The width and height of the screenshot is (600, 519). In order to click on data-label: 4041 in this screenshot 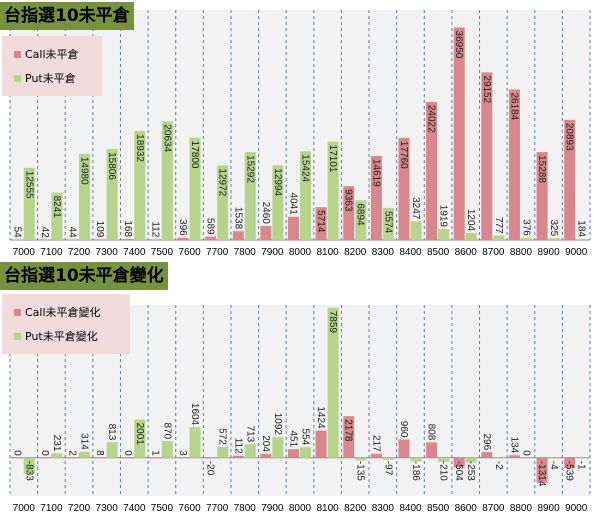, I will do `click(293, 204)`.